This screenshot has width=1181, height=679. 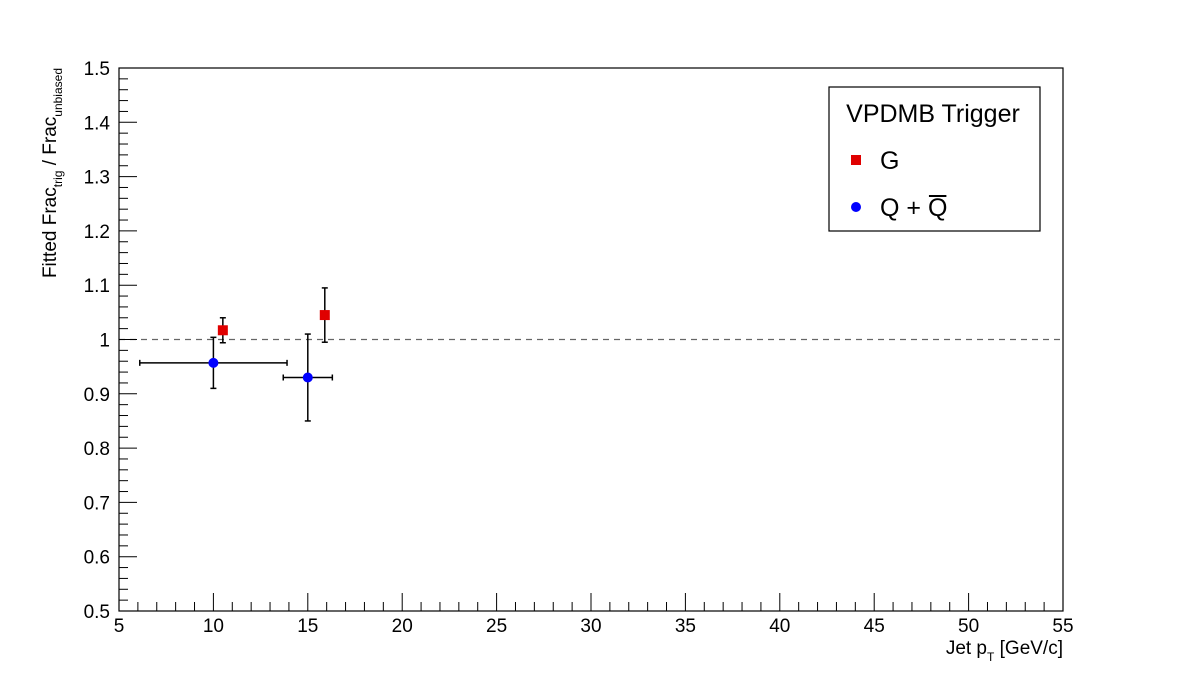 I want to click on legend-title: VPDMB Trigger, so click(x=933, y=114).